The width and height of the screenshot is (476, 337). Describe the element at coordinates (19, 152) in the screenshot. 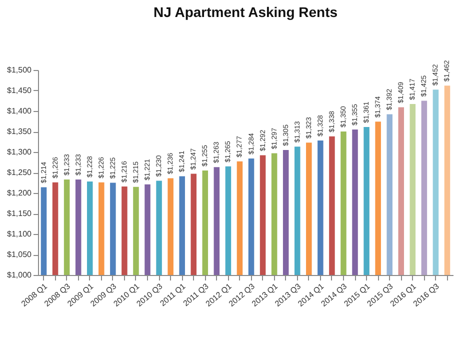

I see `y-tick-label: $1,300` at that location.